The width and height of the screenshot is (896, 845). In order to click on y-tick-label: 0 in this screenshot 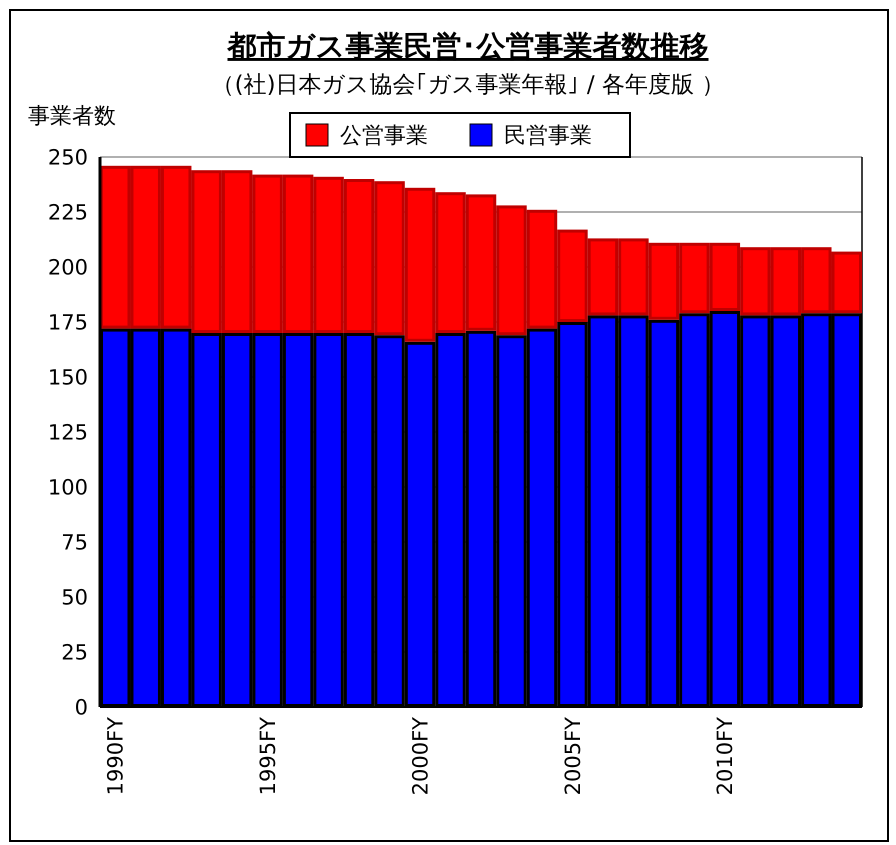, I will do `click(81, 707)`.